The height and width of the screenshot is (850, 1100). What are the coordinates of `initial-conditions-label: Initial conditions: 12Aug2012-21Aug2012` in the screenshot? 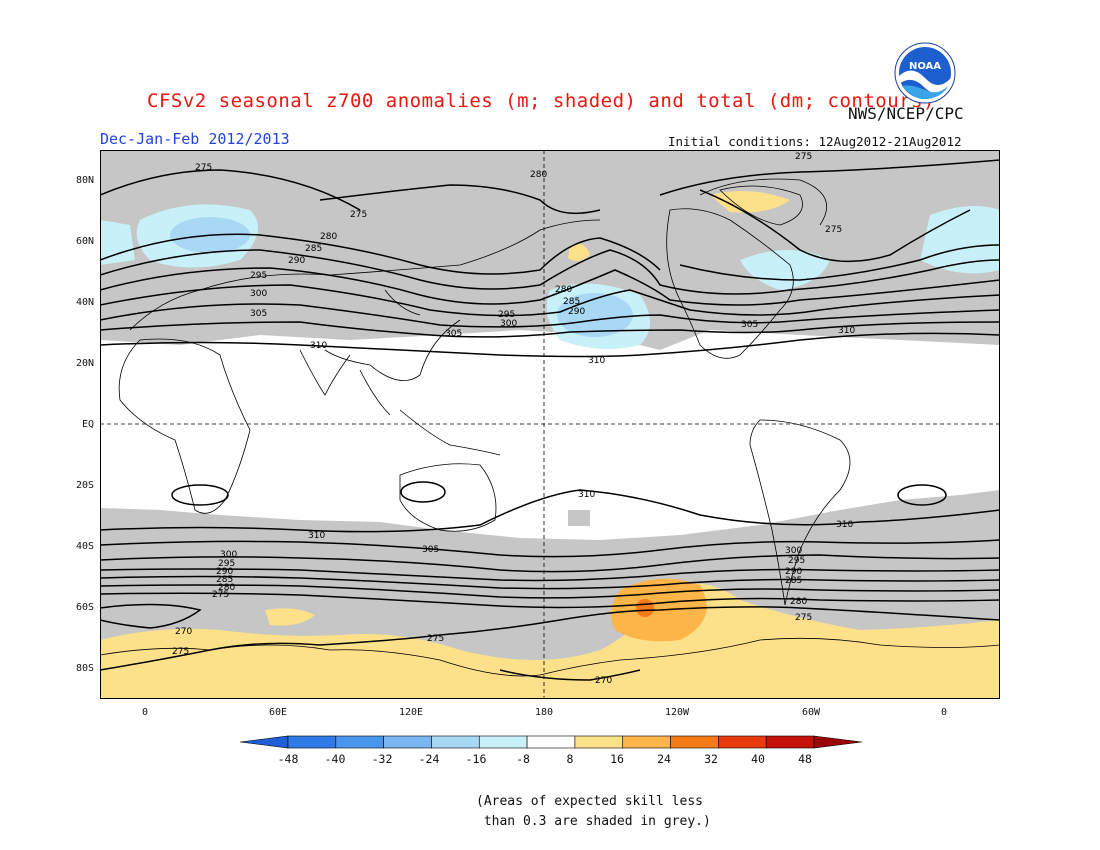 It's located at (815, 141).